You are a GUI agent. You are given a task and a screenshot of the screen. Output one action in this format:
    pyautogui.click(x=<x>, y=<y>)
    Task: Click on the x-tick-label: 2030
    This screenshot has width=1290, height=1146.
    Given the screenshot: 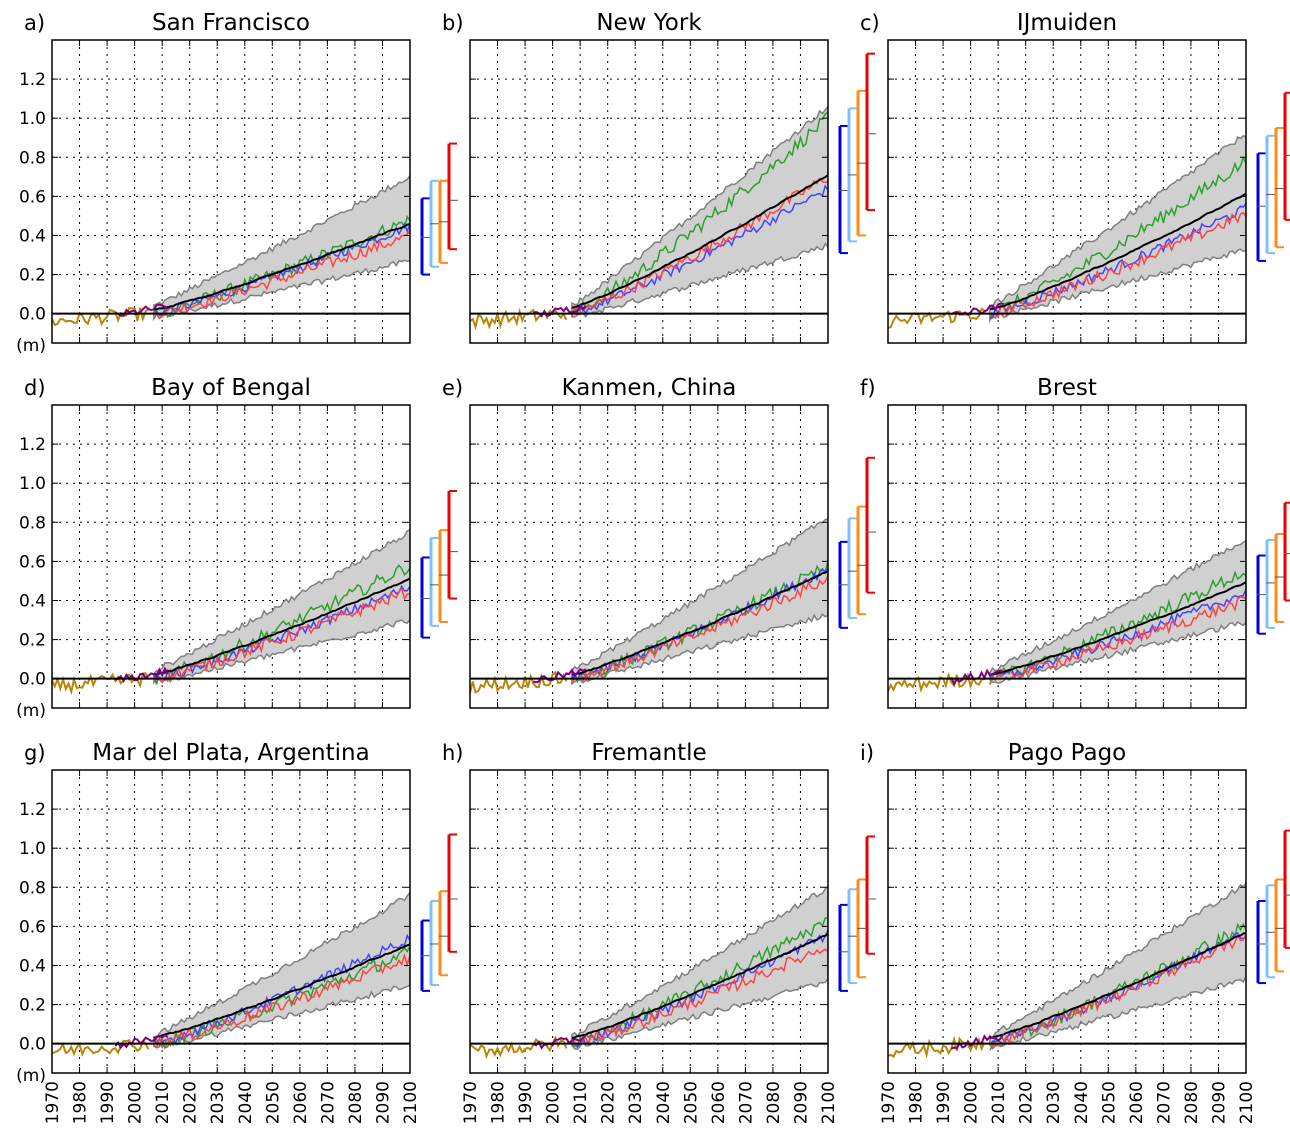 What is the action you would take?
    pyautogui.click(x=218, y=1102)
    